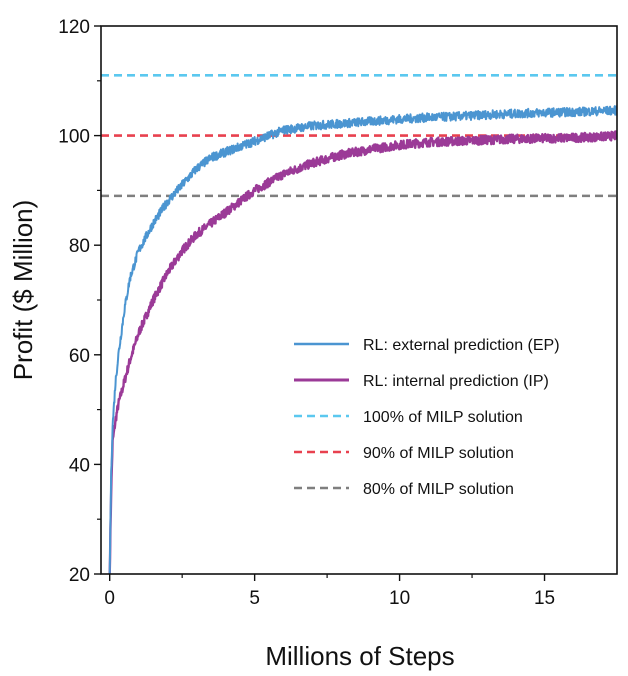 The height and width of the screenshot is (676, 628). Describe the element at coordinates (456, 381) in the screenshot. I see `legend-label-1: RL: internal prediction (IP)` at that location.